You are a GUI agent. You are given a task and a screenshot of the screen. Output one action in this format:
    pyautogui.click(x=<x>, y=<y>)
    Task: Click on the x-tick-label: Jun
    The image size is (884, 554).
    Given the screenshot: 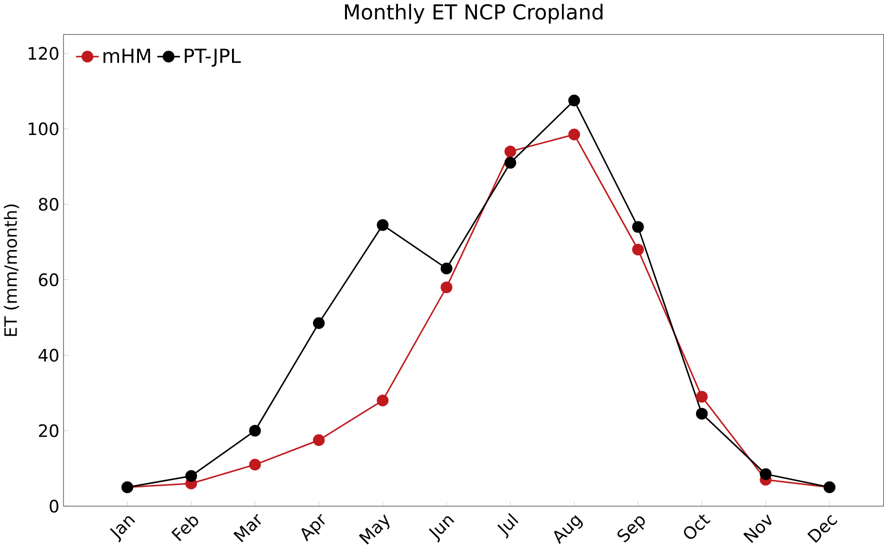 What is the action you would take?
    pyautogui.click(x=441, y=529)
    